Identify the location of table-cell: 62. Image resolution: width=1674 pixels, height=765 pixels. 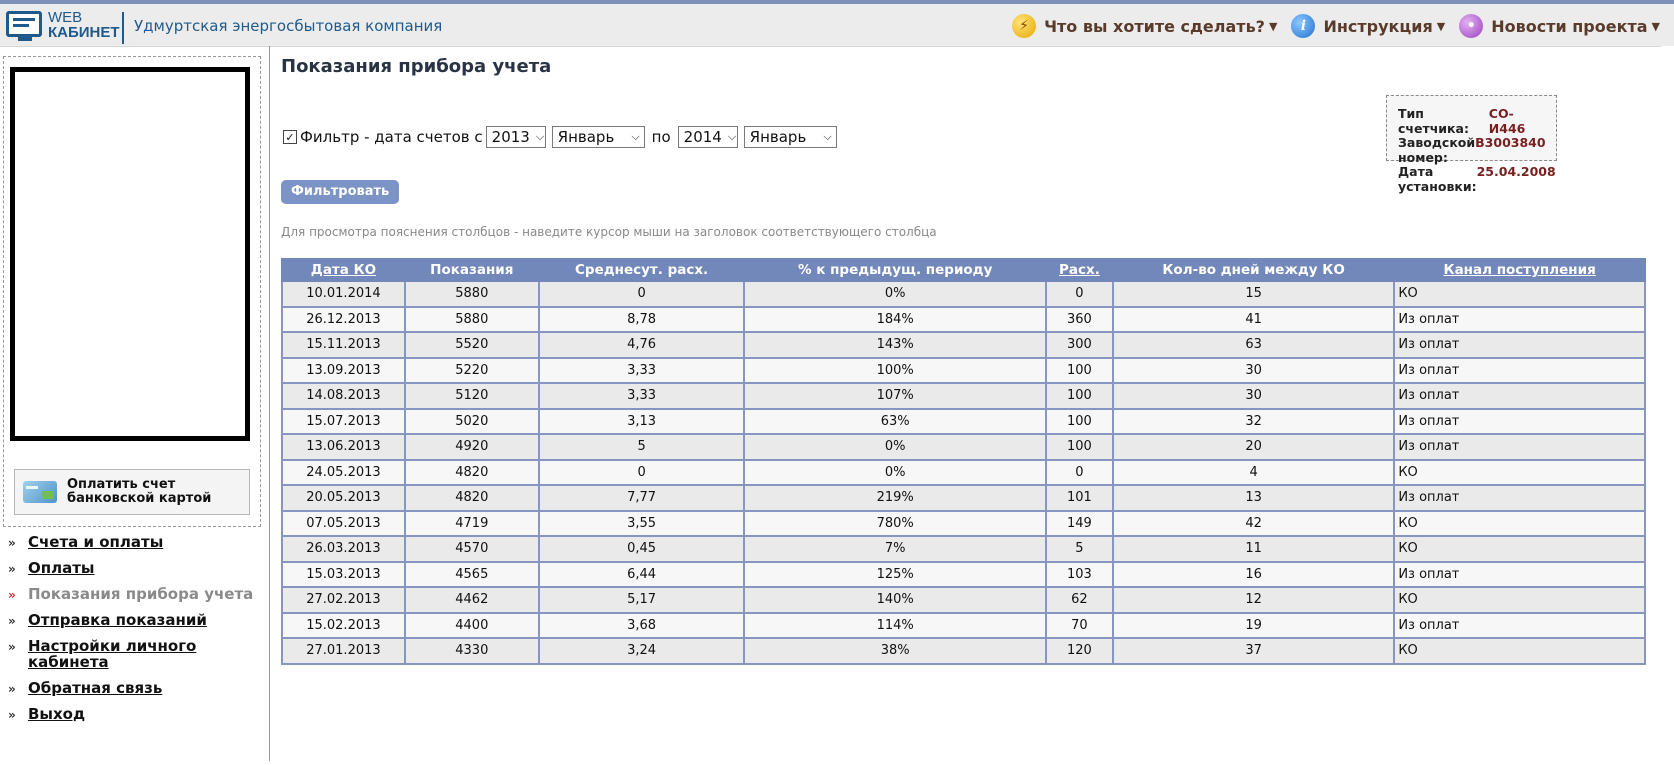
(1079, 600).